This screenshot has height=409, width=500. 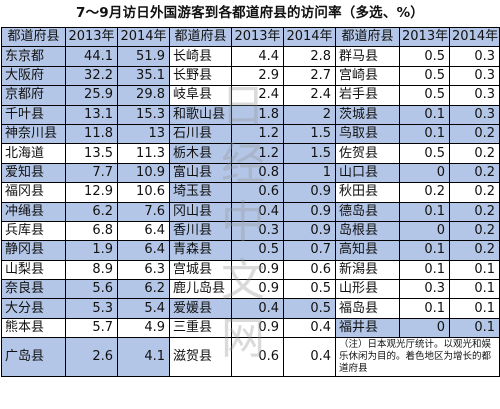 I want to click on rate-2013: 6.2, so click(x=91, y=211).